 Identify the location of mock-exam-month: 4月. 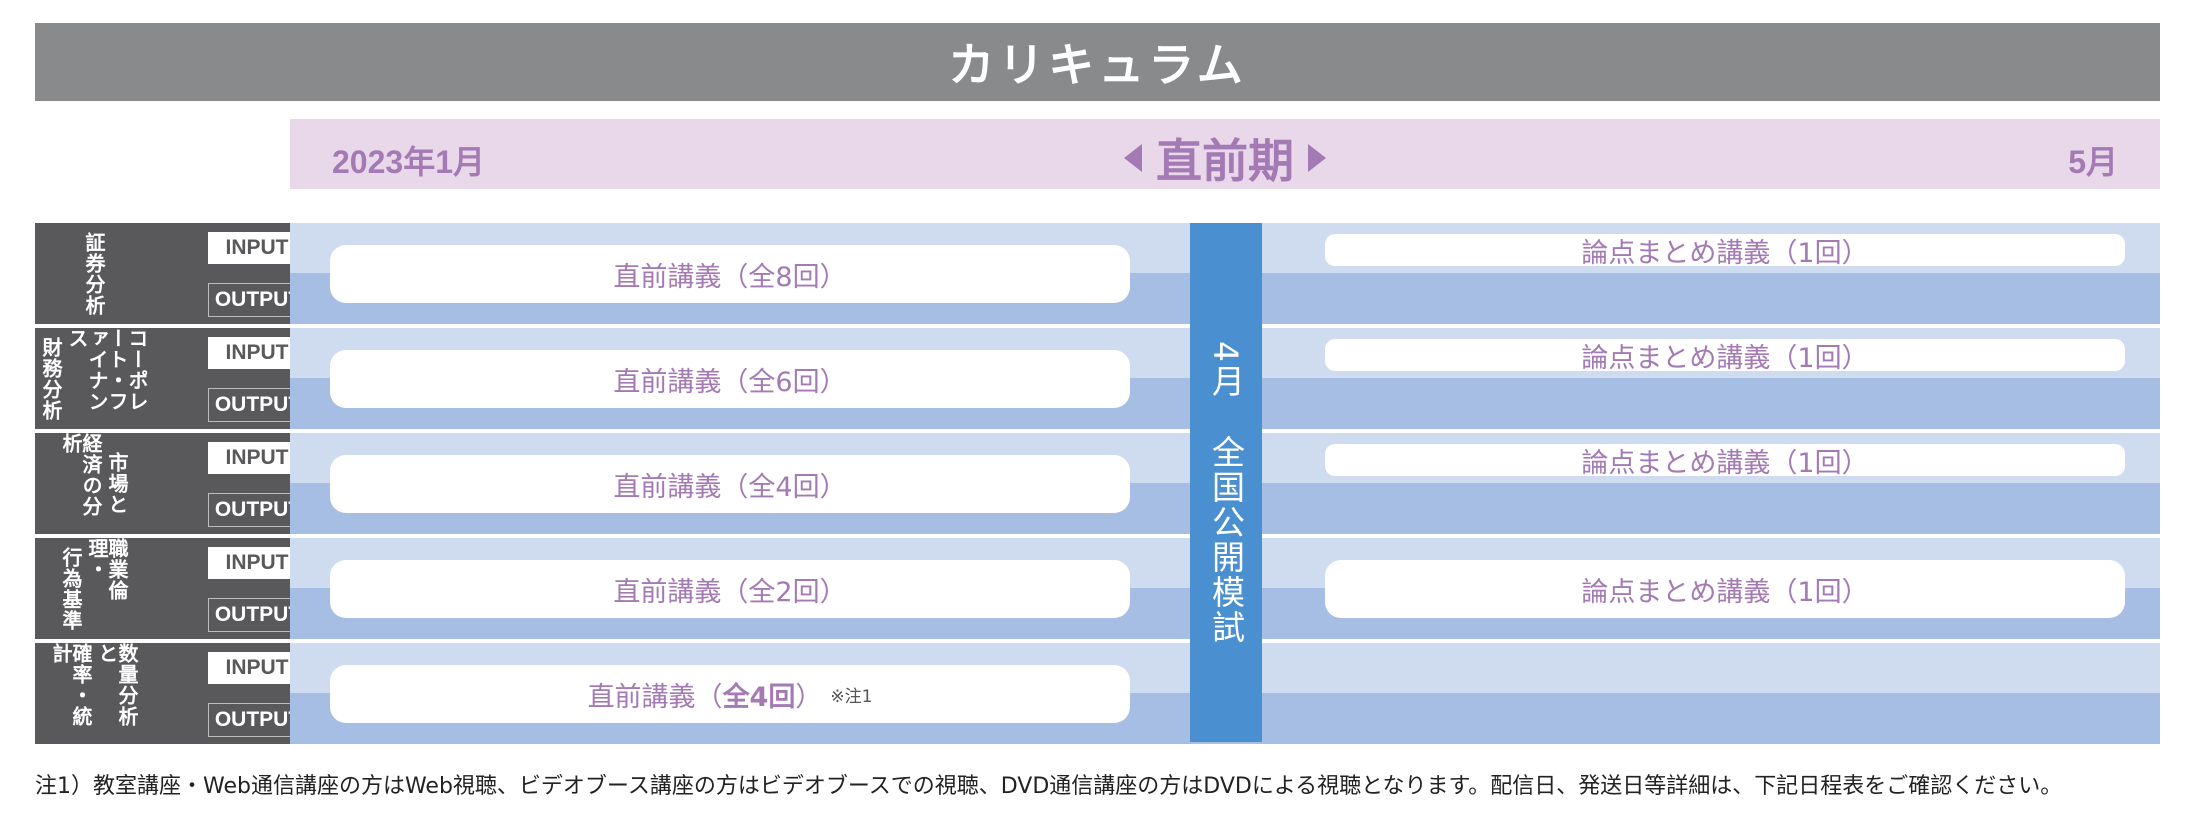
(1226, 370).